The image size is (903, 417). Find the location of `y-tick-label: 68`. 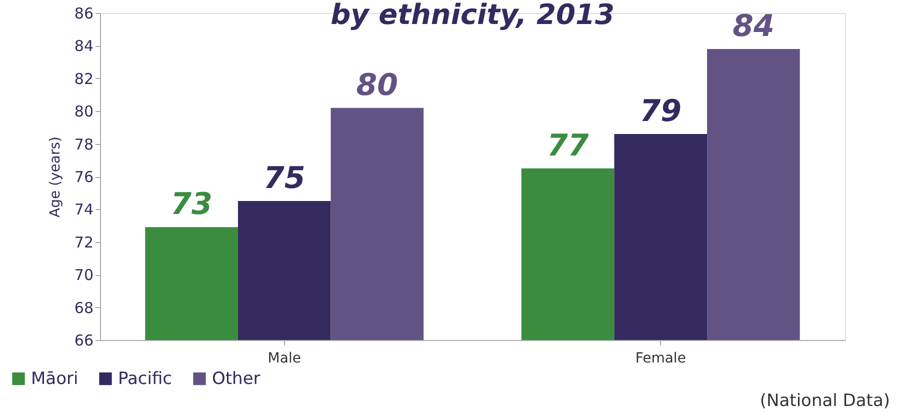

y-tick-label: 68 is located at coordinates (84, 307).